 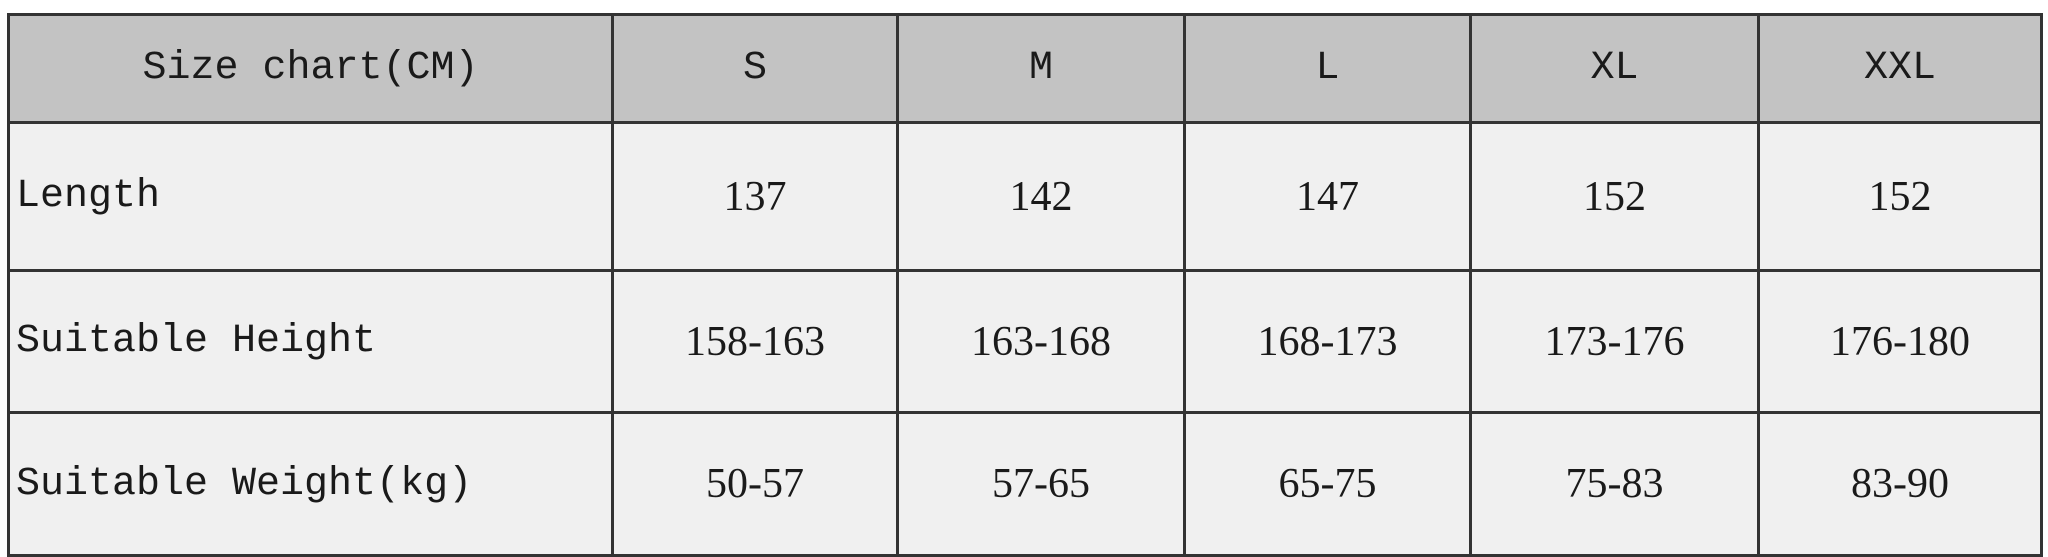 I want to click on cell: 176-180, so click(x=1900, y=341).